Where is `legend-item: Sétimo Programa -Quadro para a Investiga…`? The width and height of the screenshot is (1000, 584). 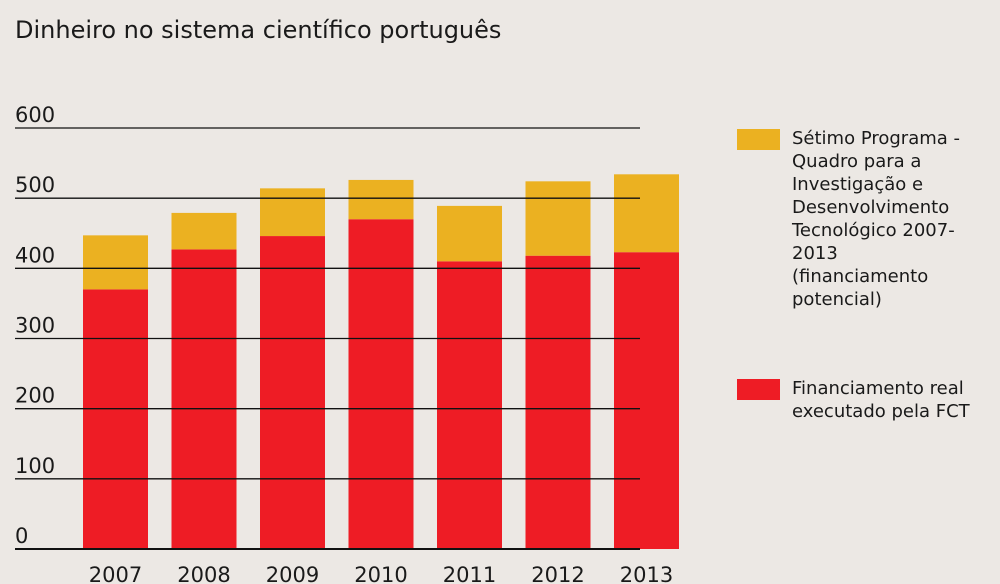
legend-item: Sétimo Programa -Quadro para a Investiga… is located at coordinates (862, 219).